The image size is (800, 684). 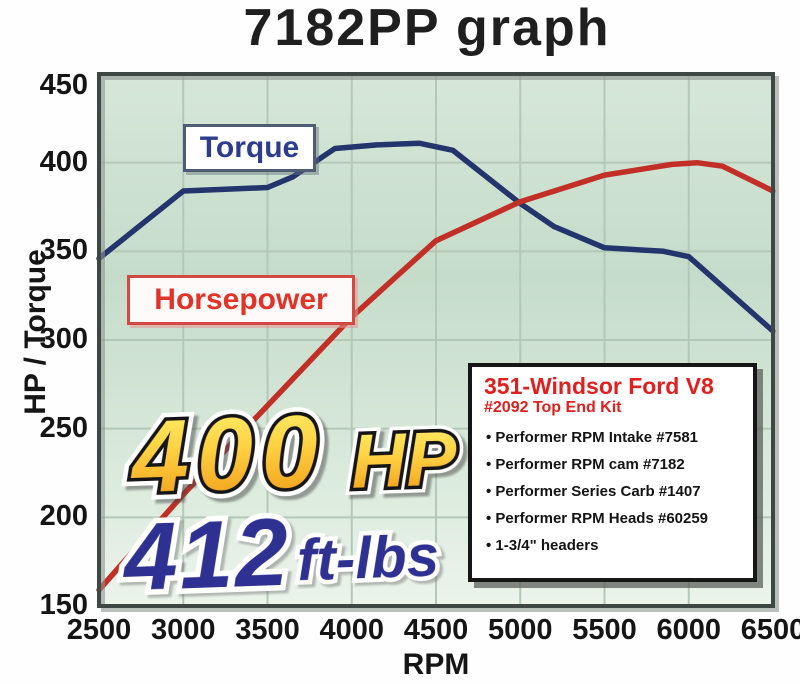 I want to click on hp-callout-value: 400, so click(x=228, y=454).